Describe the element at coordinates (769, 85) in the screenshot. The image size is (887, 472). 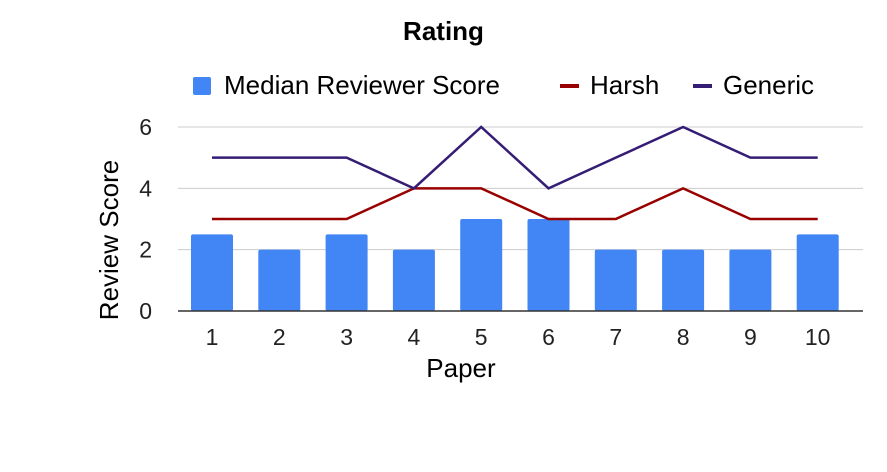
I see `legend-label-generic: Generic` at that location.